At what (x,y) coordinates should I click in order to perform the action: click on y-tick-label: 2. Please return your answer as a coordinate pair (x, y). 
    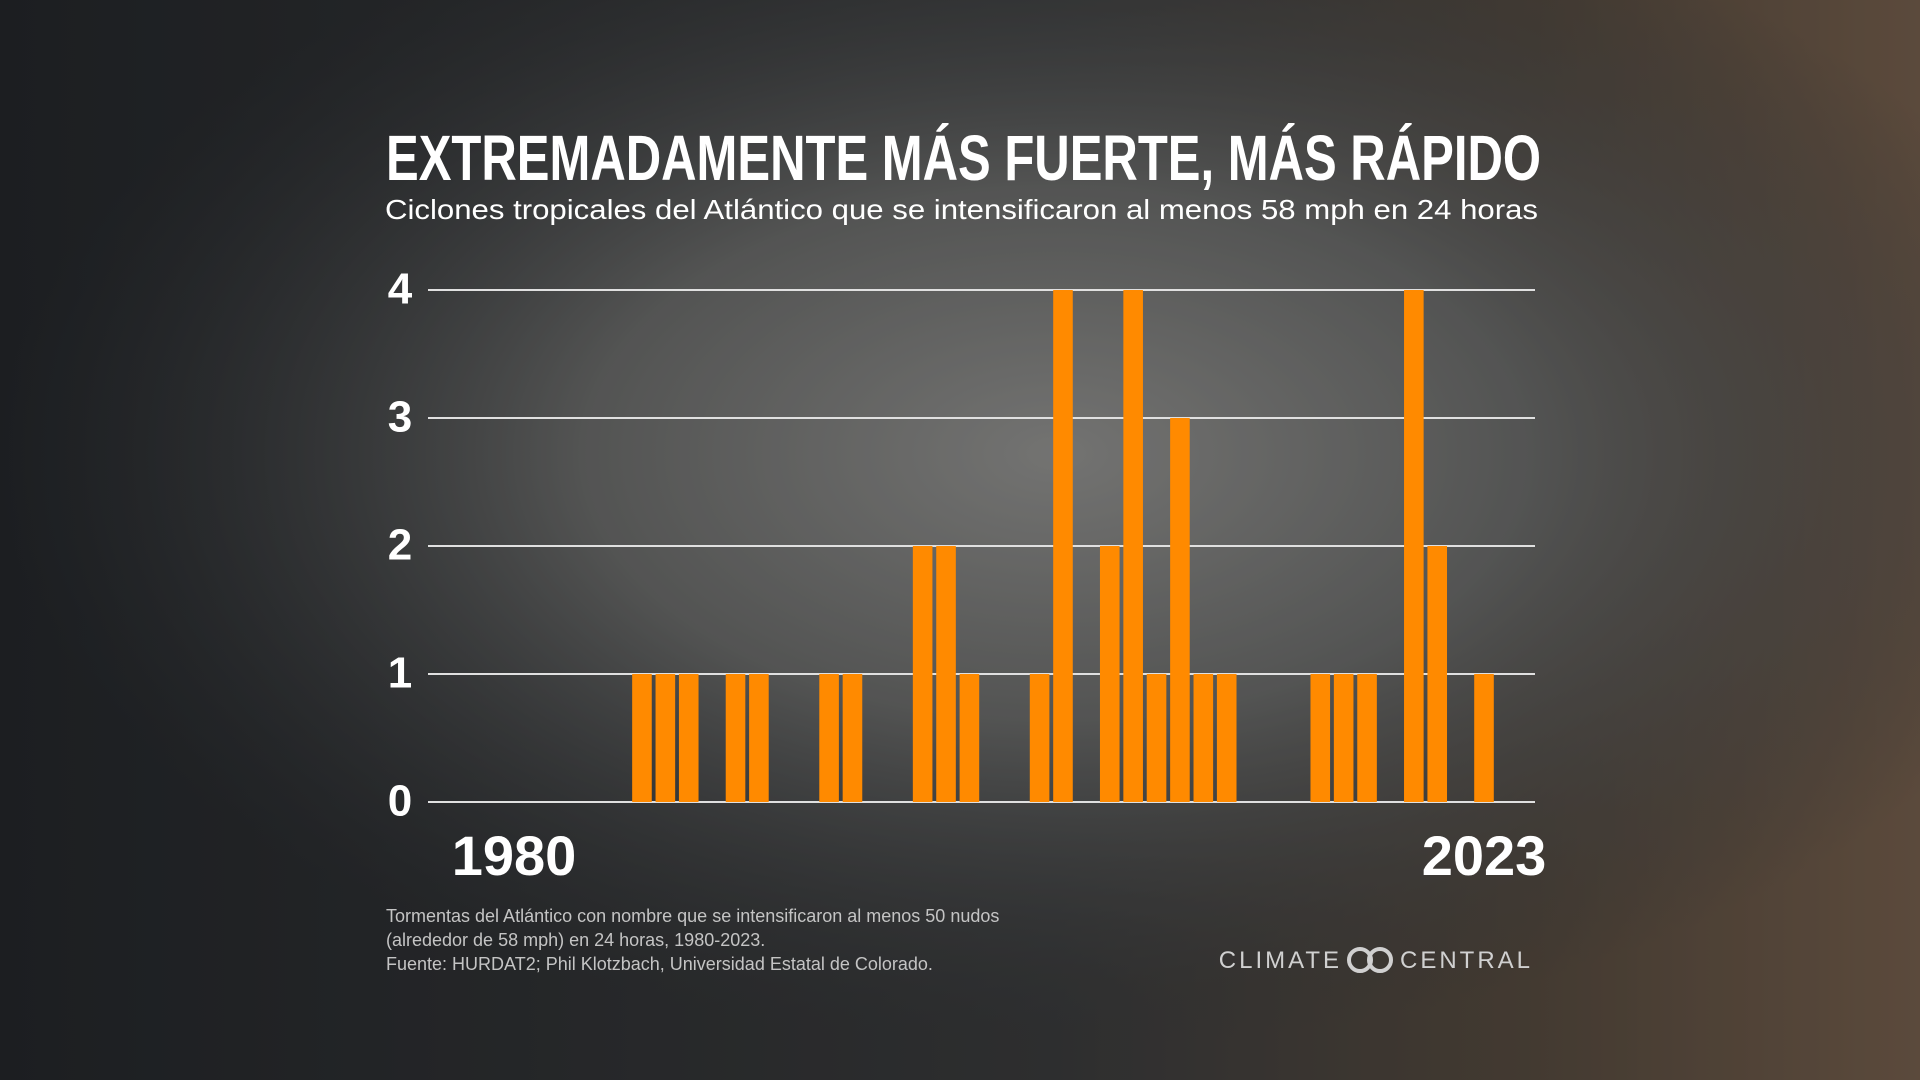
    Looking at the image, I should click on (400, 545).